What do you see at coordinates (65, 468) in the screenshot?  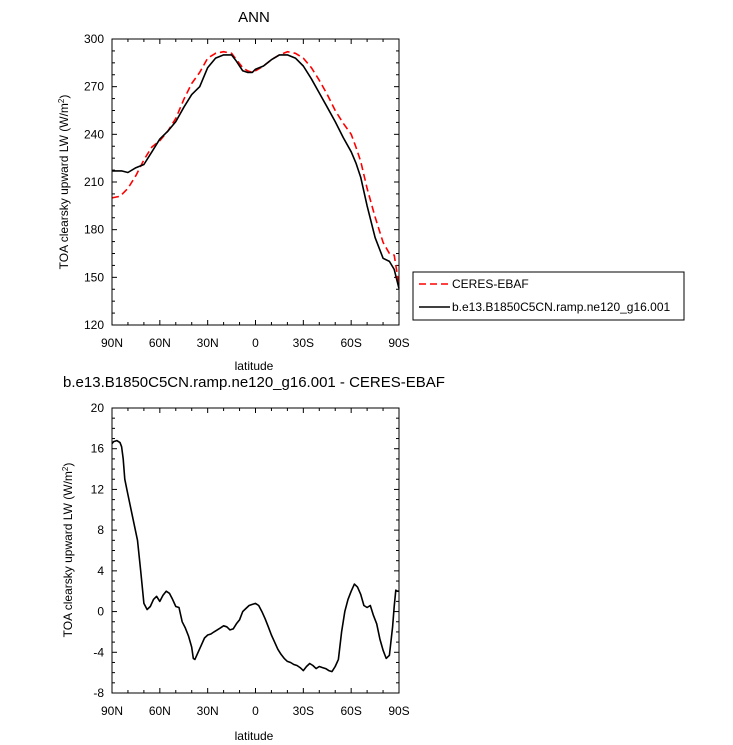 I see `bottom-y-label-sup: 2` at bounding box center [65, 468].